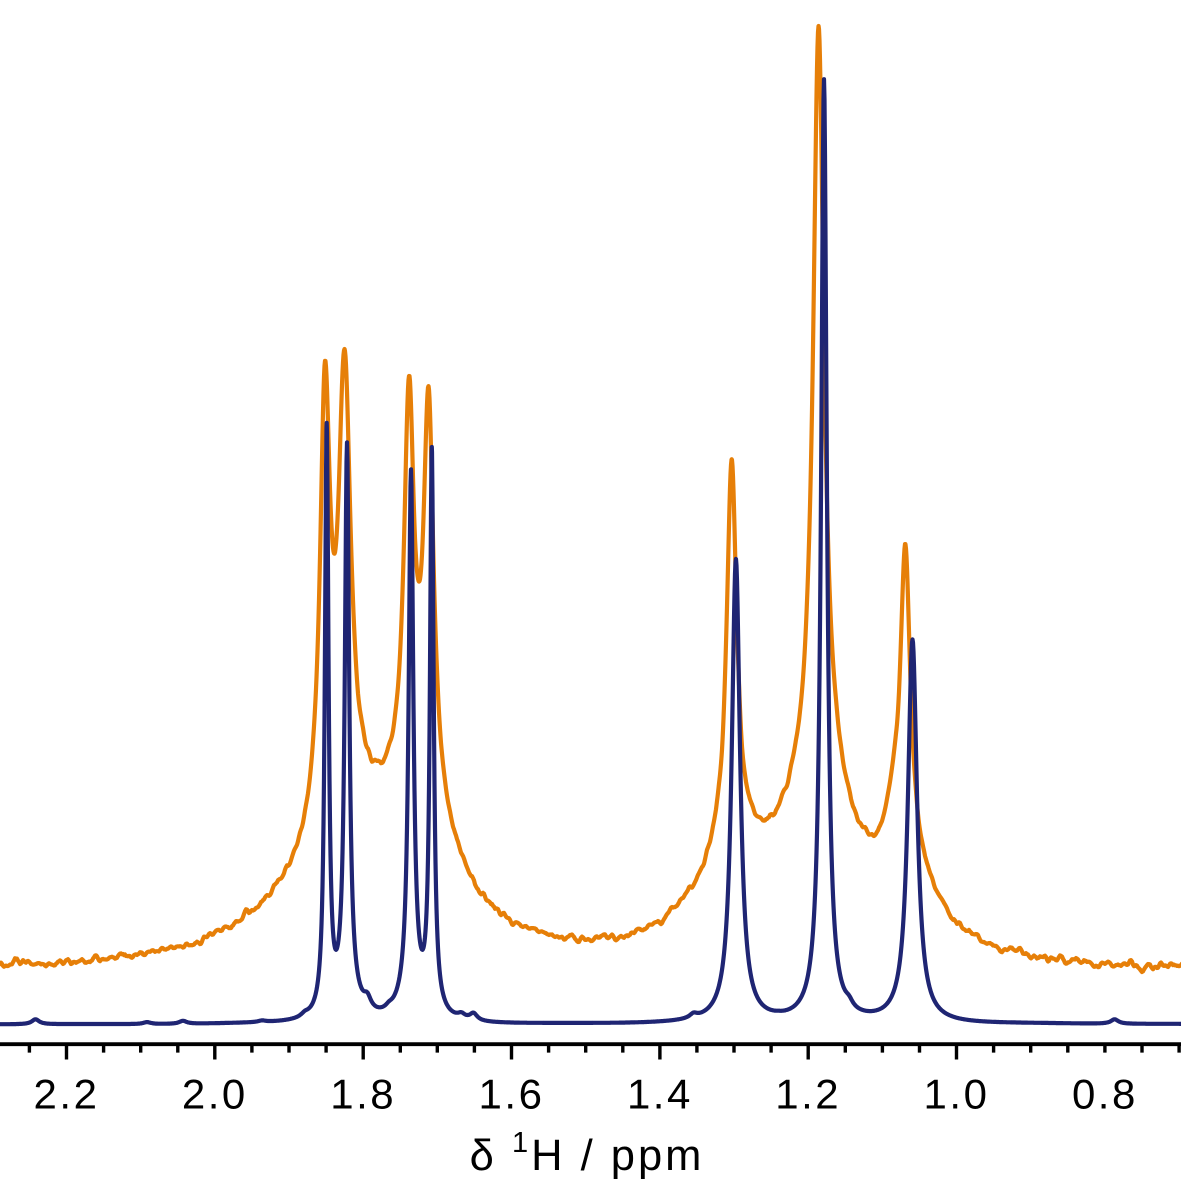 The image size is (1181, 1181). What do you see at coordinates (215, 1094) in the screenshot?
I see `svg-text: 2.0` at bounding box center [215, 1094].